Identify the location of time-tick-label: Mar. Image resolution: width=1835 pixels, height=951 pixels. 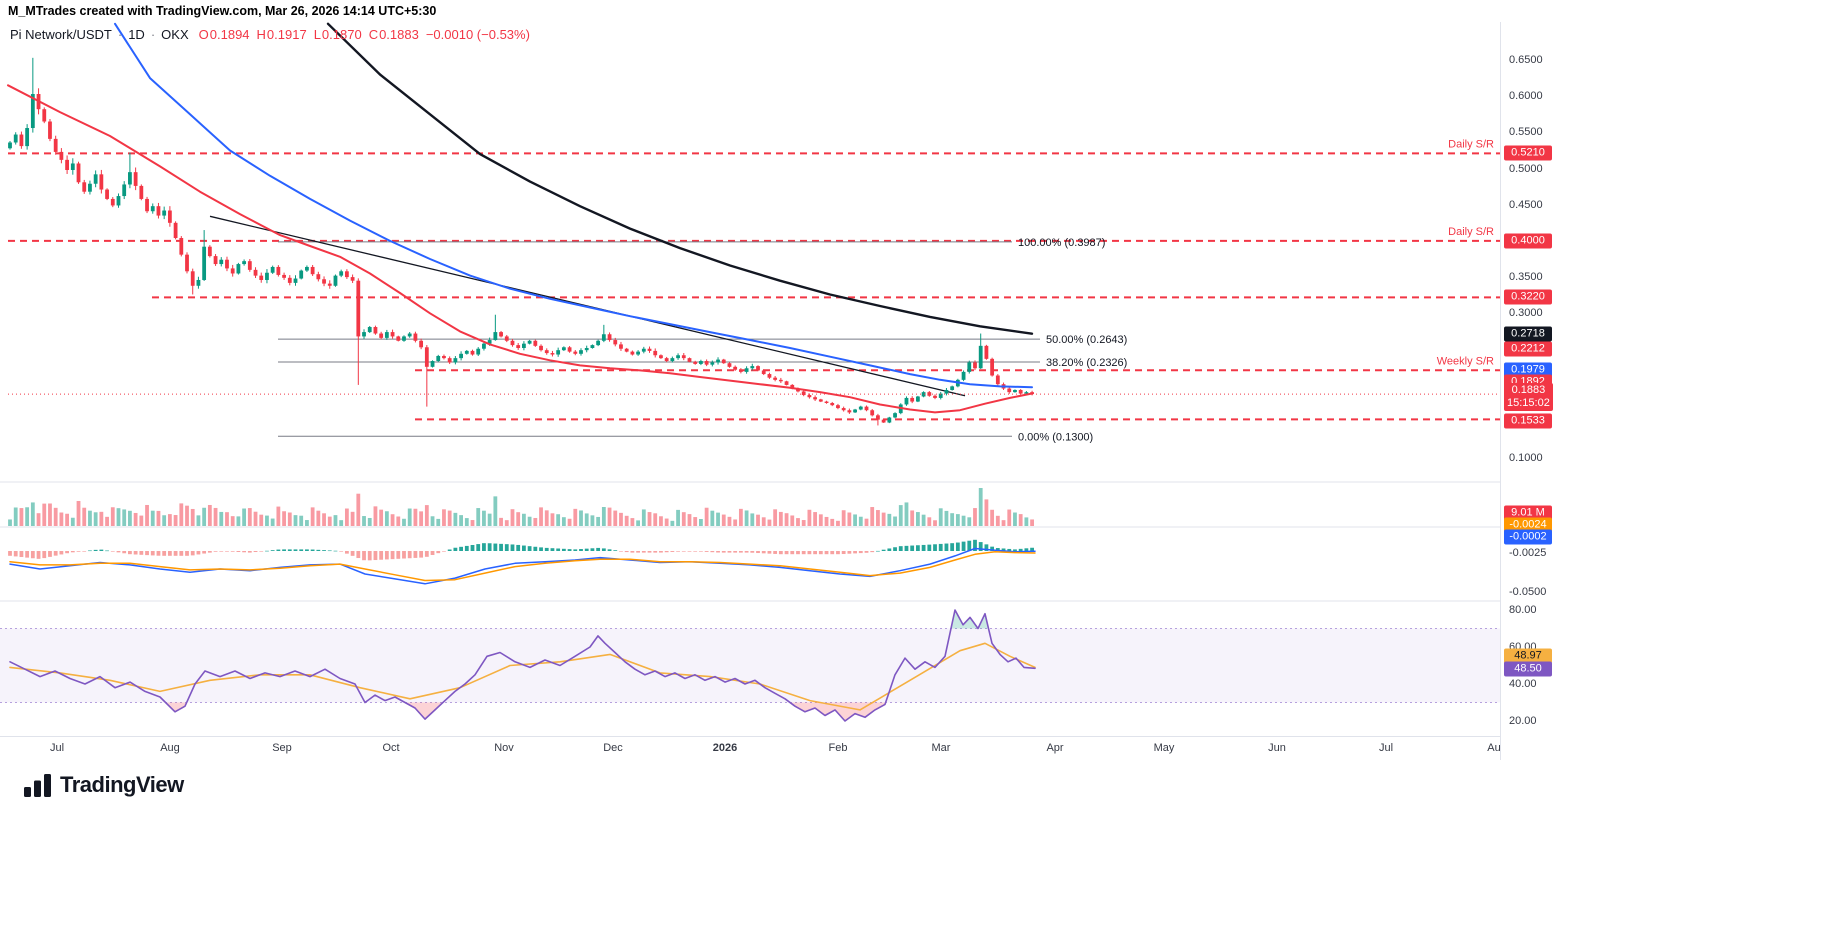
(941, 748).